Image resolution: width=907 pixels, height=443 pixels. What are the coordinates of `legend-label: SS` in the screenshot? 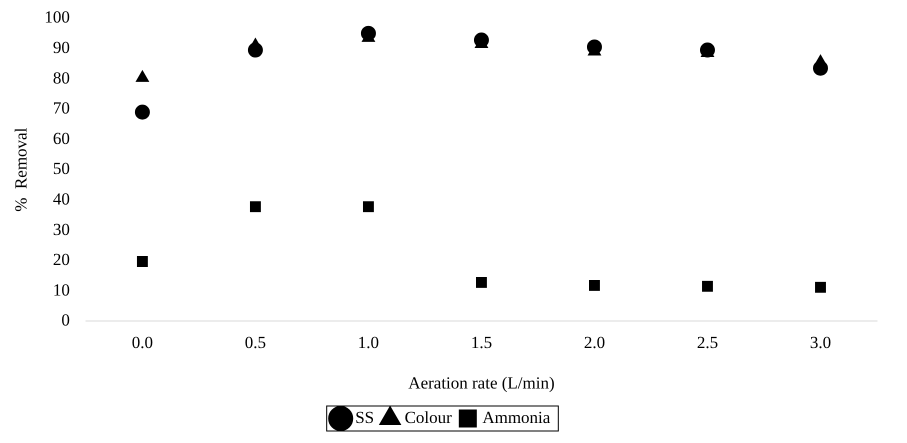 It's located at (364, 417).